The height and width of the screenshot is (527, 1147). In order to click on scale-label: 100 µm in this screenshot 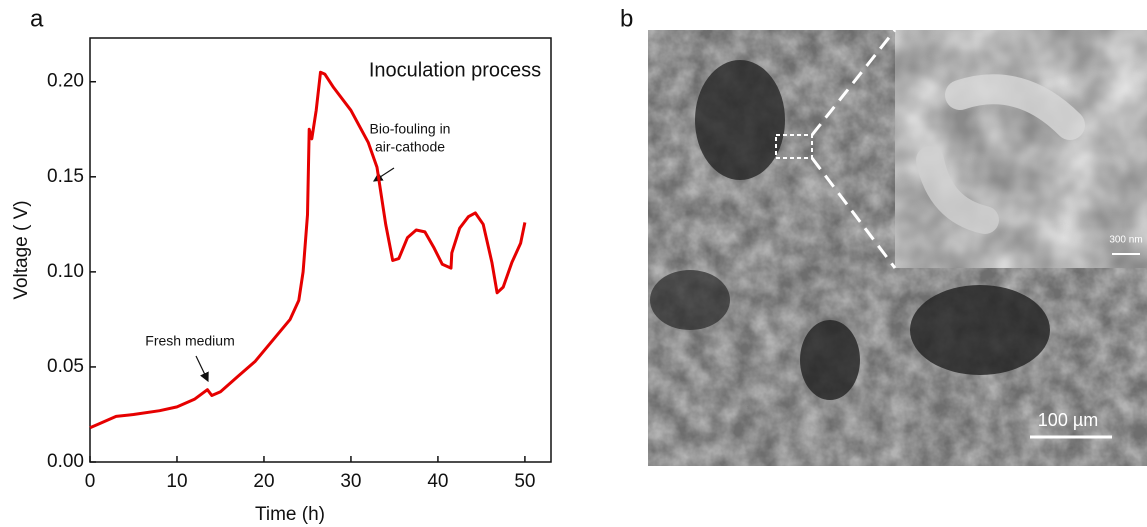, I will do `click(1068, 420)`.